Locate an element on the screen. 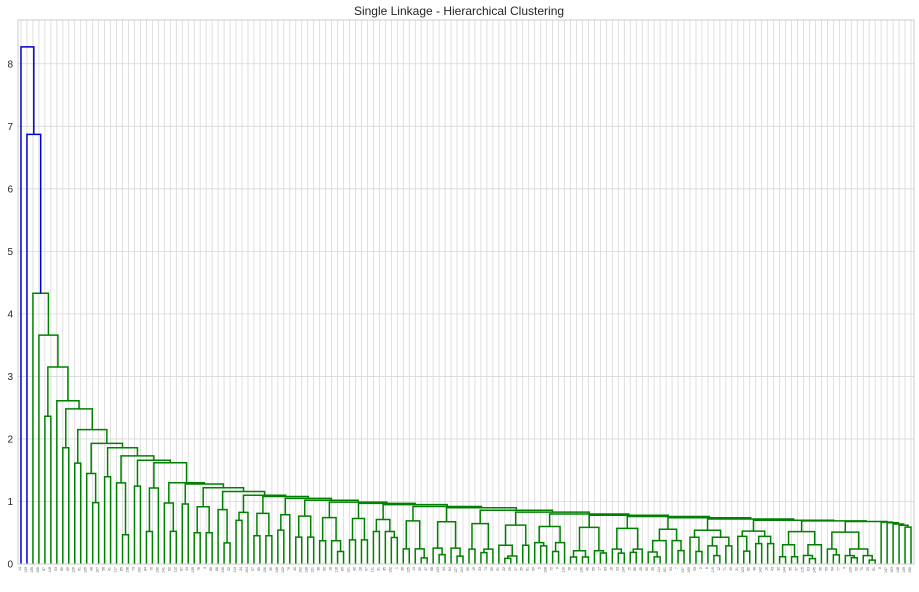 The height and width of the screenshot is (592, 919). leaf-label: 95 is located at coordinates (791, 569).